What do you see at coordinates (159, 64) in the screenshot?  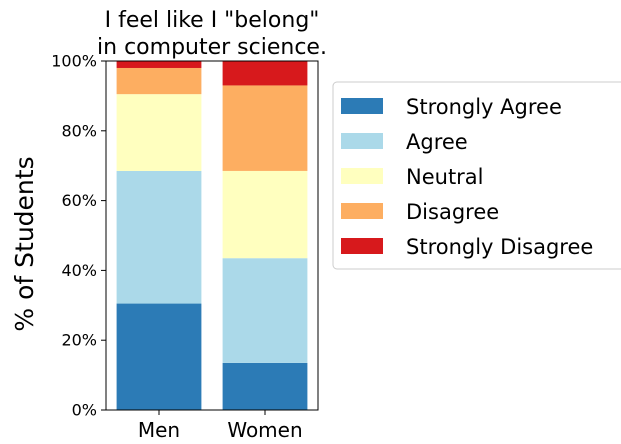 I see `bar-men-strongly-disagree` at bounding box center [159, 64].